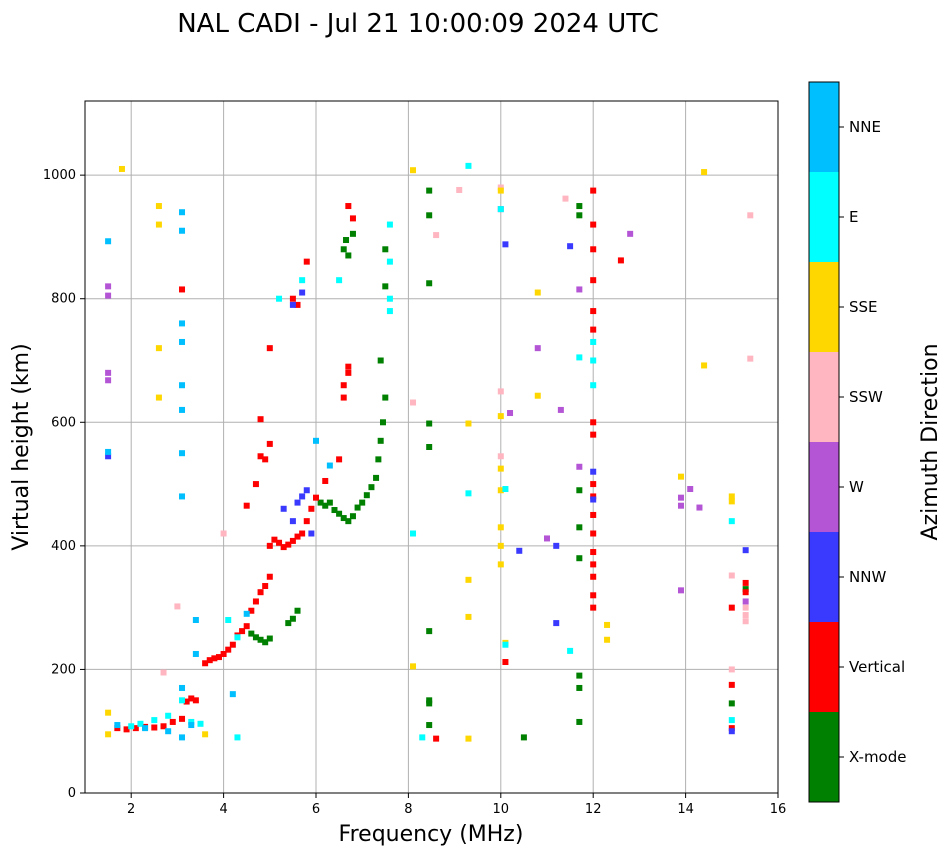 The height and width of the screenshot is (856, 951). Describe the element at coordinates (865, 127) in the screenshot. I see `colorbar-label: NNE` at that location.